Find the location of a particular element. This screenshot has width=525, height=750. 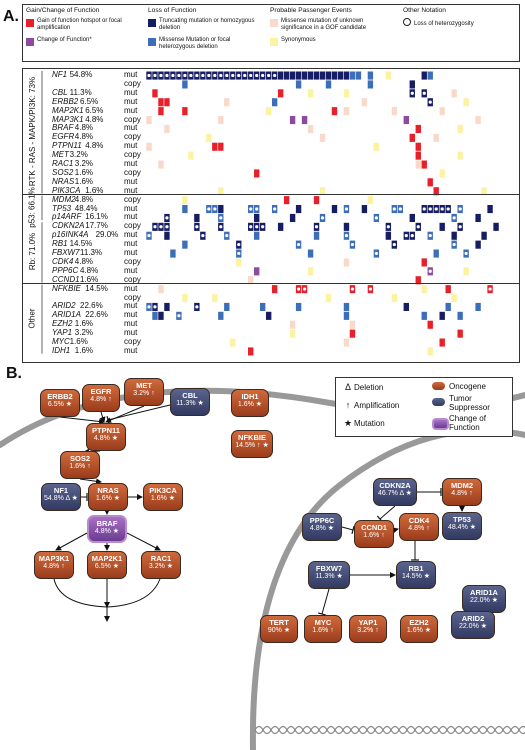

gene-row-label: YAP1 3.2% mut is located at coordinates (80, 332).